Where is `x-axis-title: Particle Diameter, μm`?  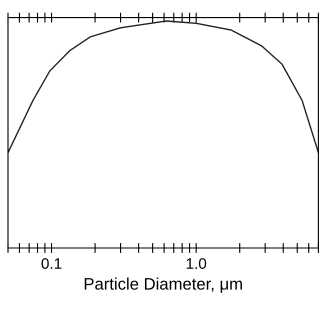
x-axis-title: Particle Diameter, μm is located at coordinates (163, 285).